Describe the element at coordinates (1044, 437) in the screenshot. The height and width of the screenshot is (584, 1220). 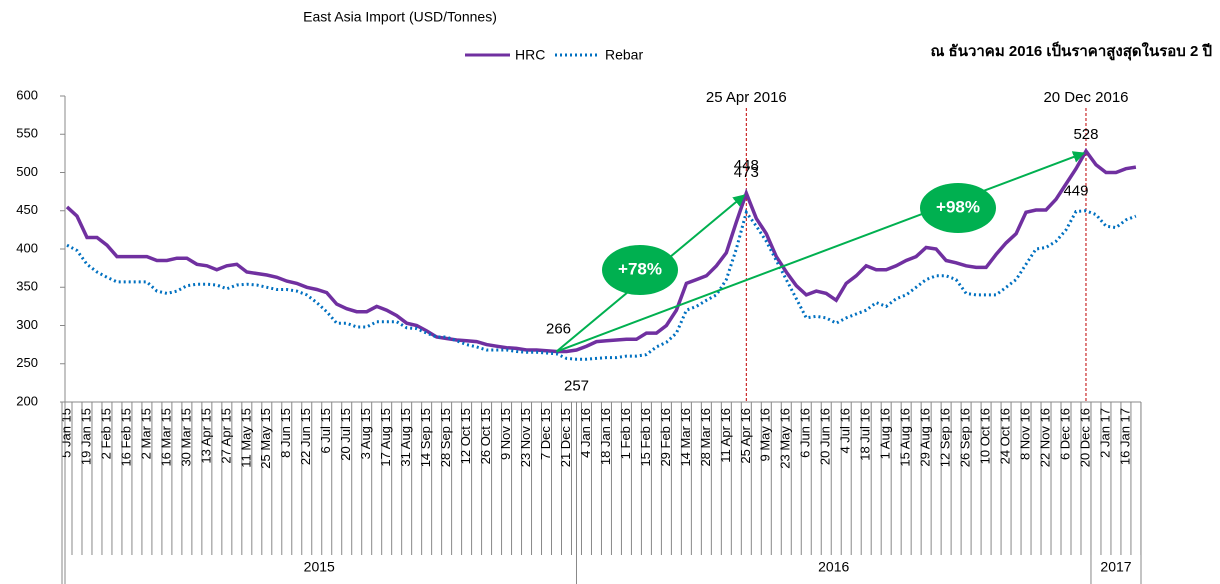
I see `x-tick-label: 22 Nov 16` at that location.